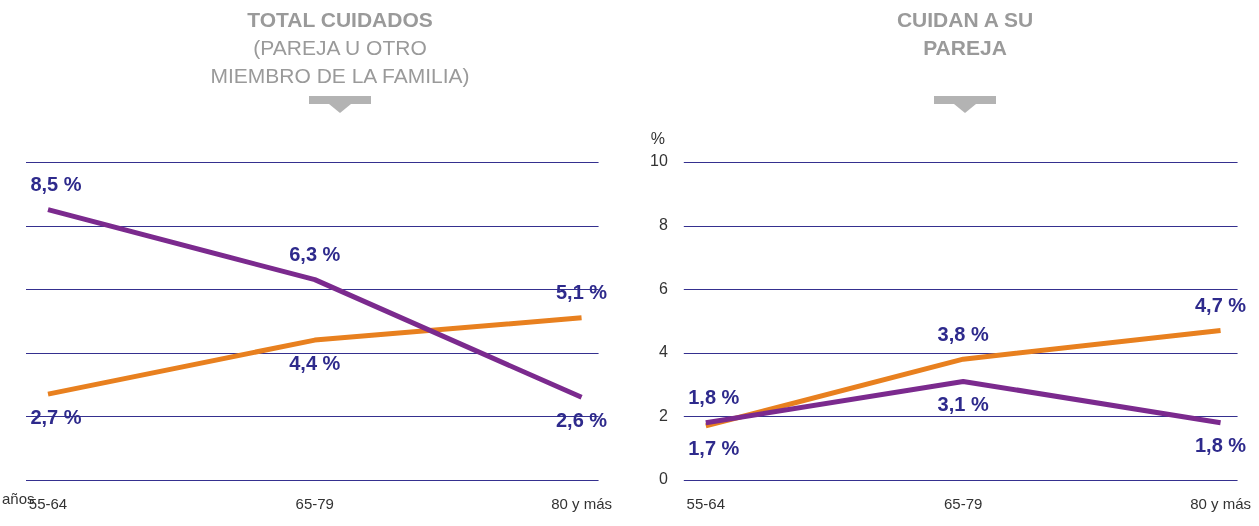 The image size is (1259, 526). I want to click on data-label: 4,4 %, so click(315, 362).